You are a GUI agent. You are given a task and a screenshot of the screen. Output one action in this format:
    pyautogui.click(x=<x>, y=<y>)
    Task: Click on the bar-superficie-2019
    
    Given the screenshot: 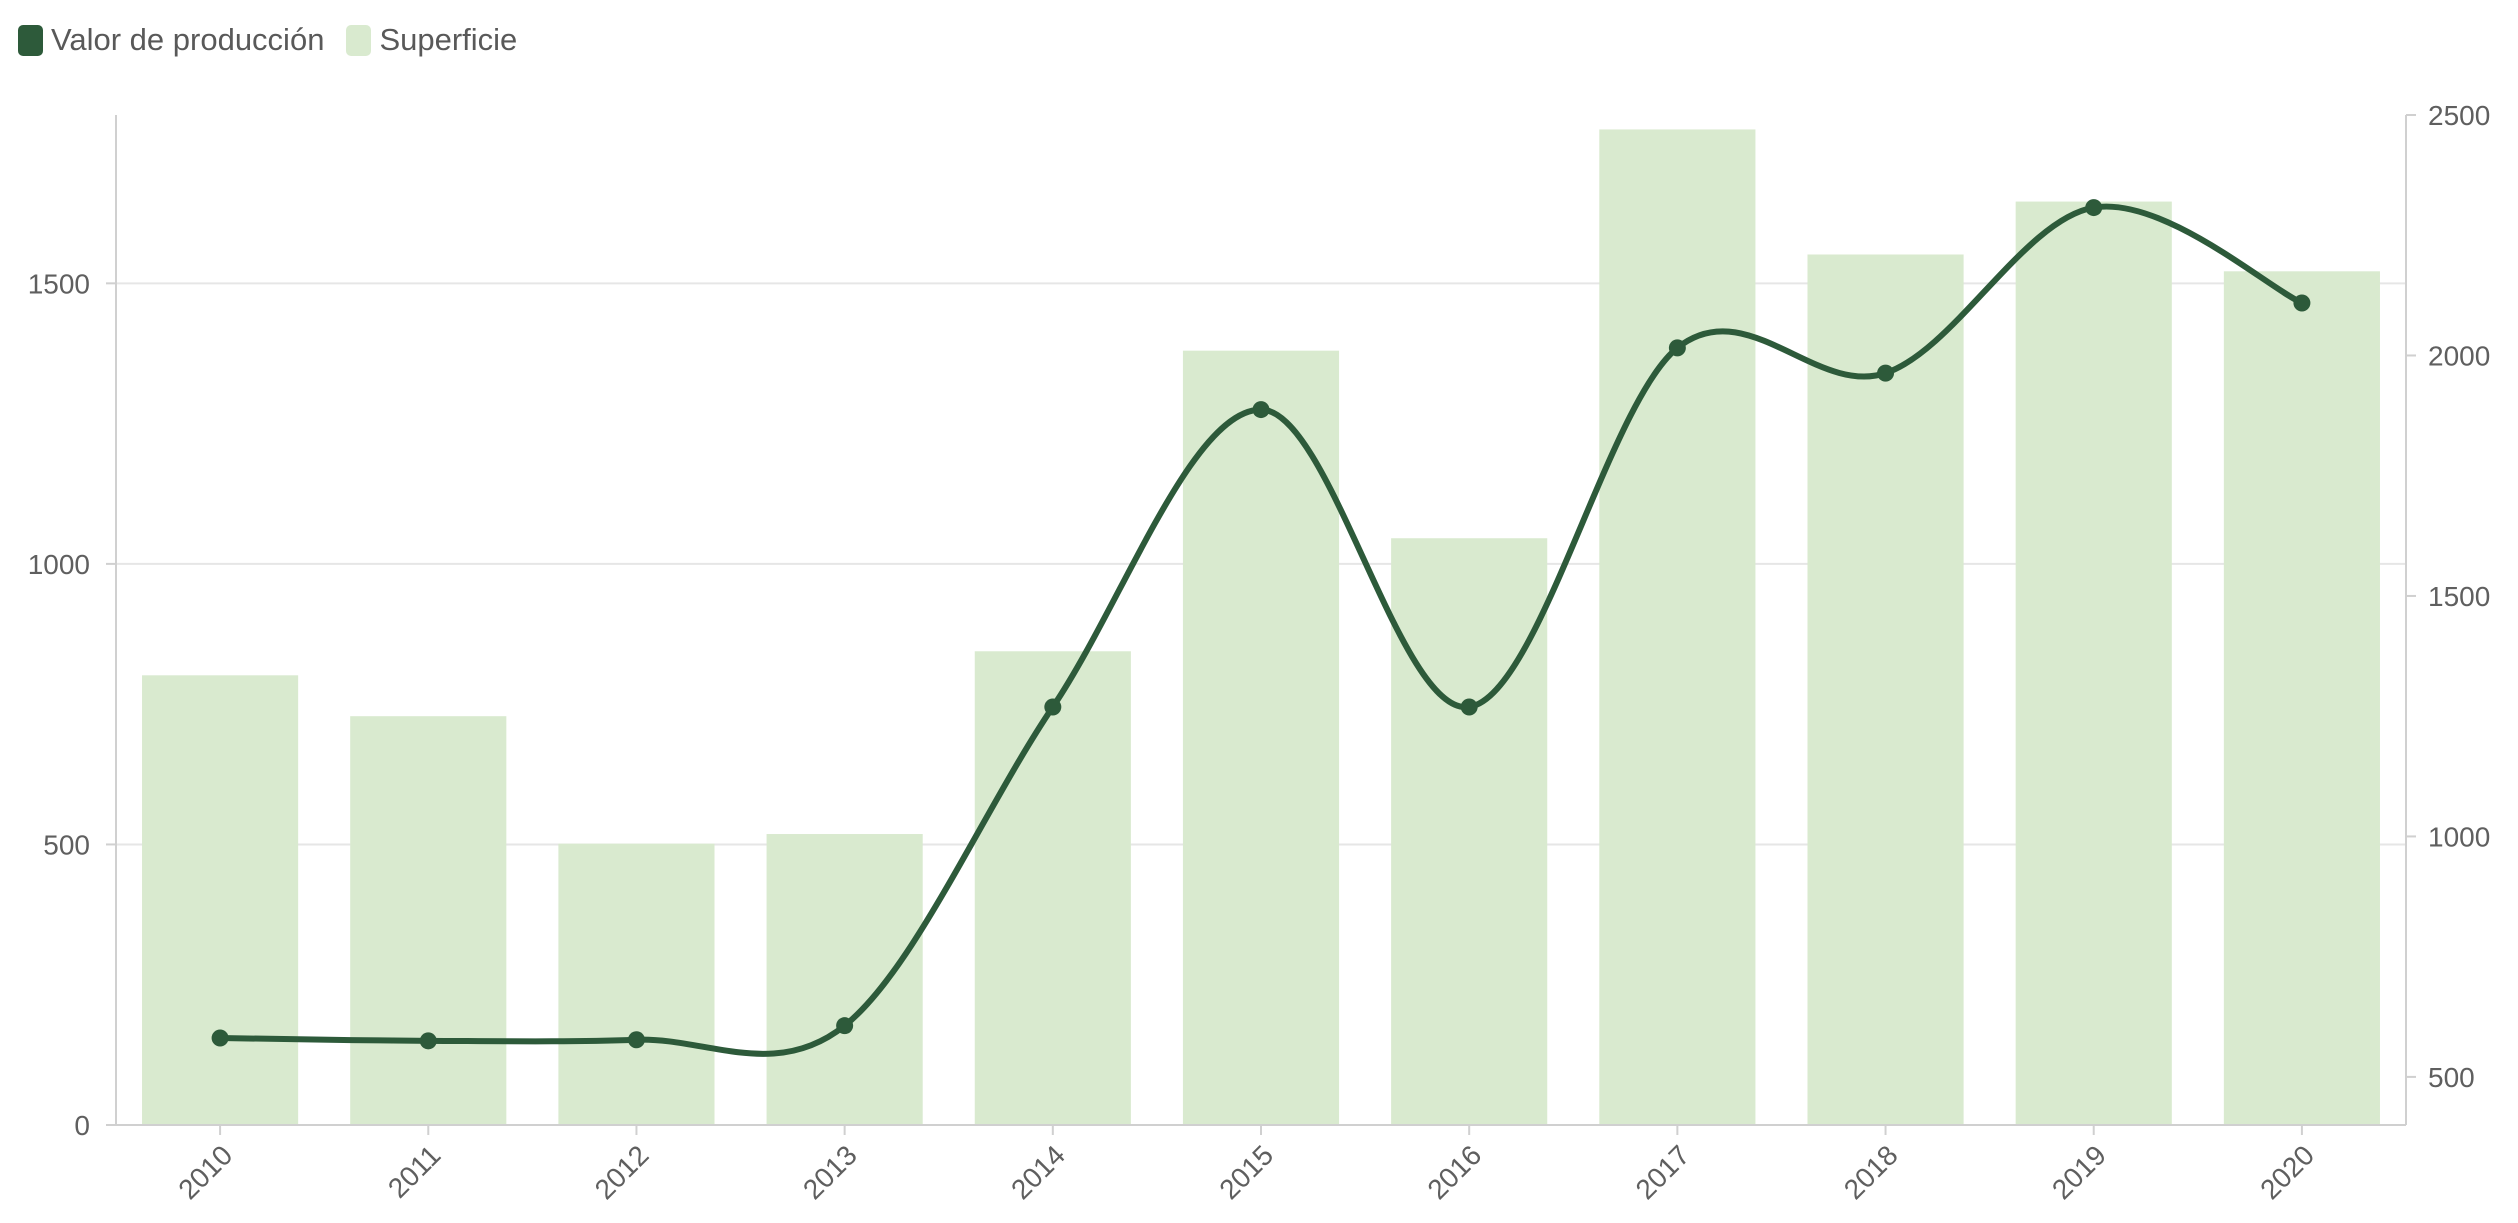 What is the action you would take?
    pyautogui.click(x=2093, y=663)
    